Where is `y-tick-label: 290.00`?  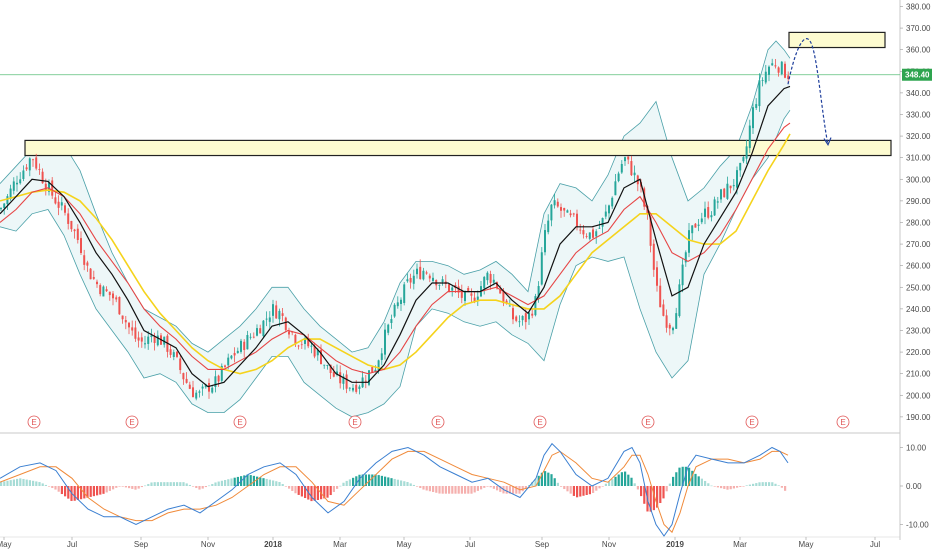 y-tick-label: 290.00 is located at coordinates (918, 201).